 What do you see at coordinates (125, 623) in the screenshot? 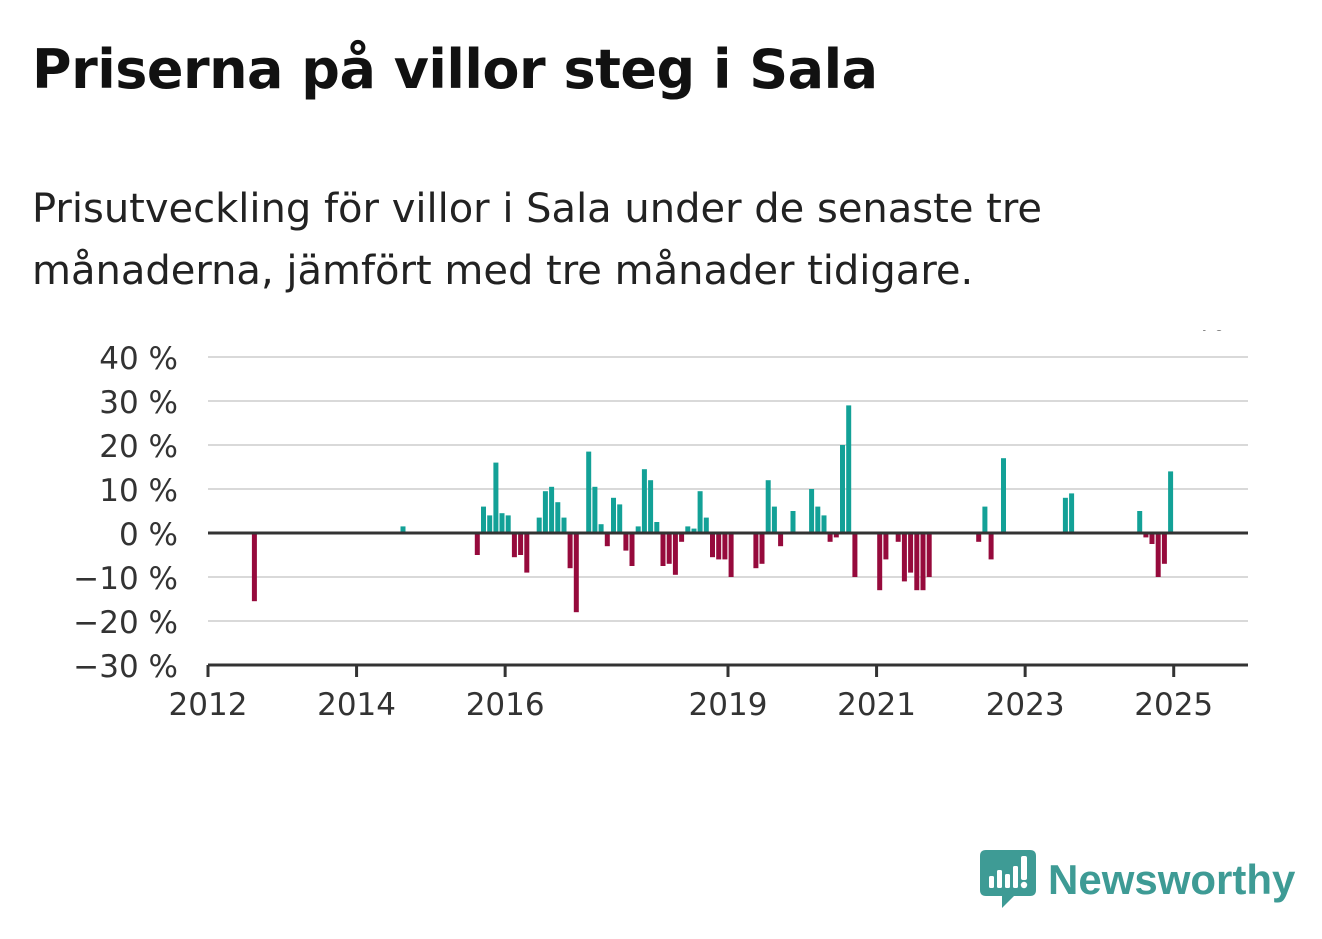
I see `y-tick-label: −20 %` at bounding box center [125, 623].